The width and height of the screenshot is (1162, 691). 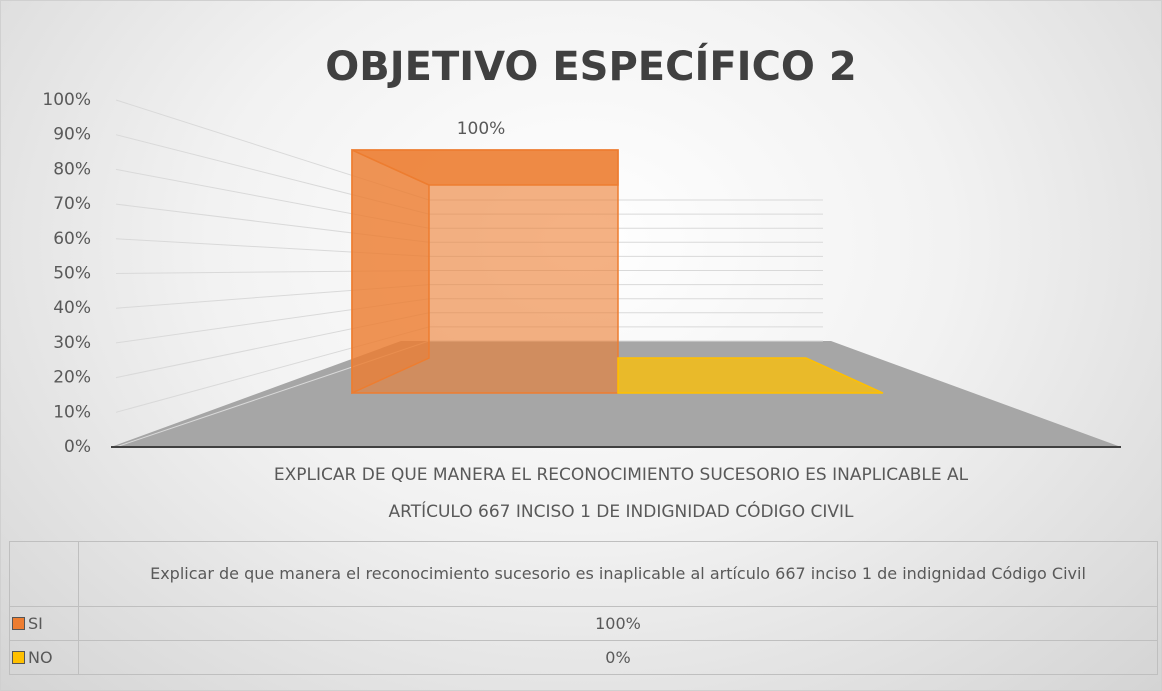 What do you see at coordinates (750, 375) in the screenshot?
I see `bar-top` at bounding box center [750, 375].